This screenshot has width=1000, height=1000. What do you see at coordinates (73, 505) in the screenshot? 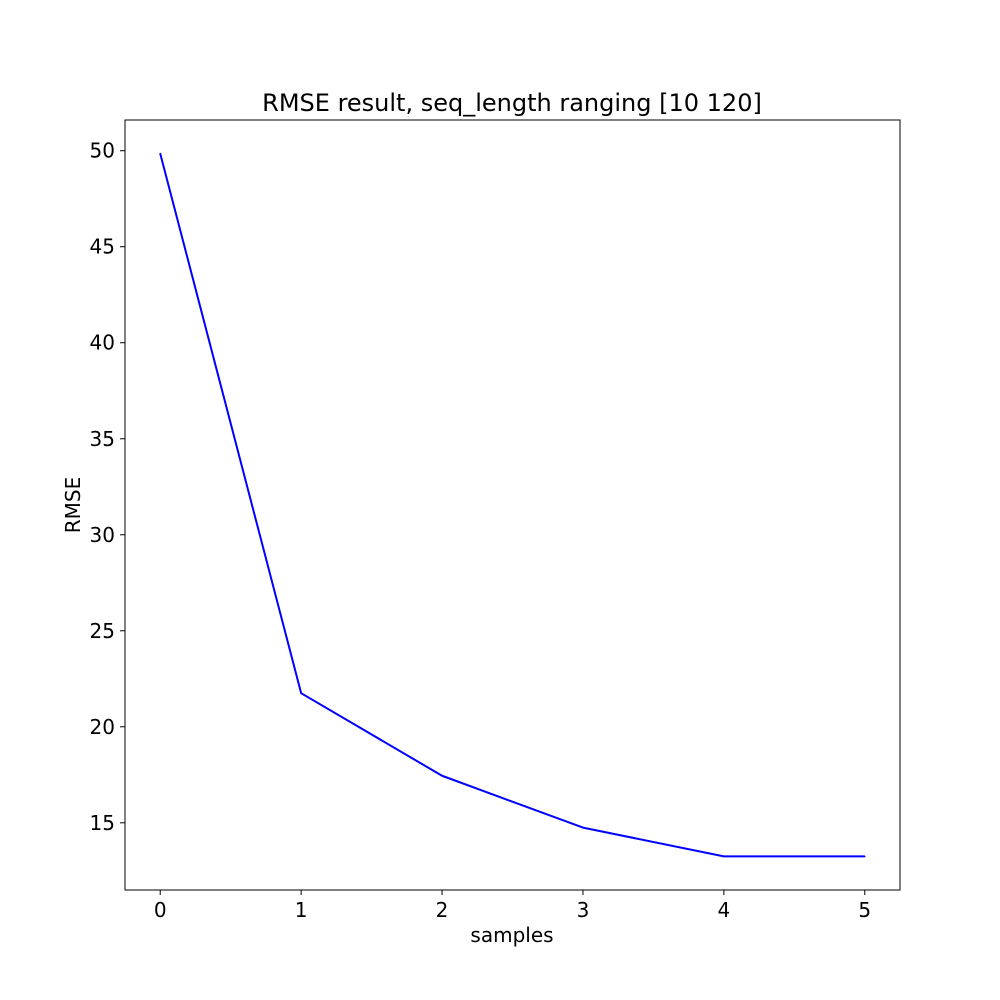
I see `y-axis-label: RMSE` at bounding box center [73, 505].